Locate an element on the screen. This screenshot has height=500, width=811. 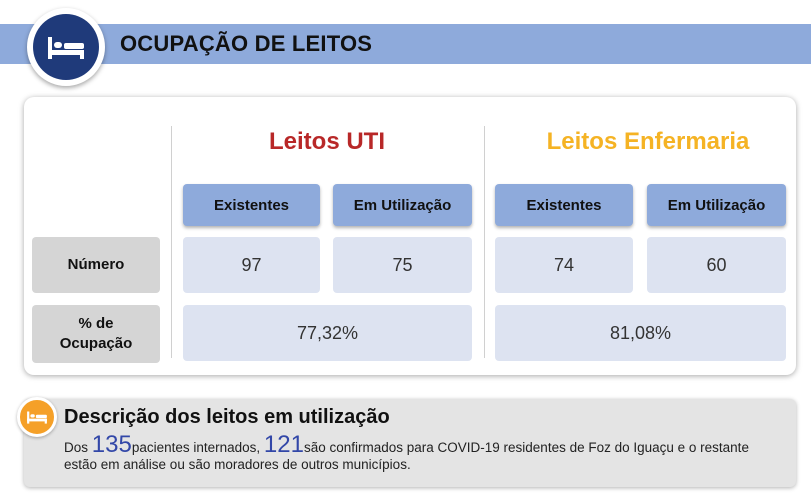
row-header-ocupacao: % de Ocupação is located at coordinates (96, 334).